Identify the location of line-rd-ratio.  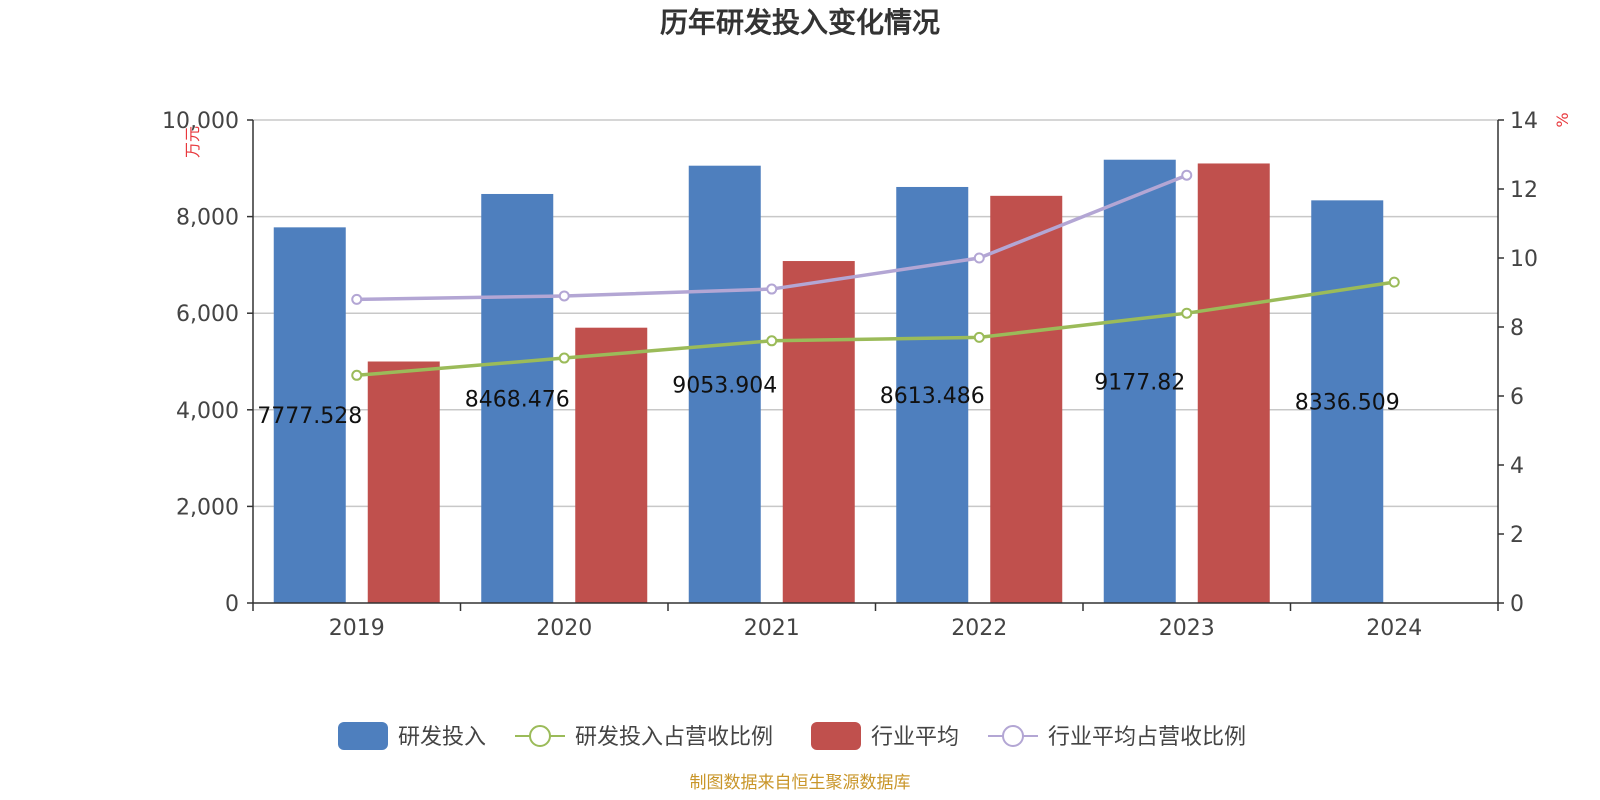
(875, 329).